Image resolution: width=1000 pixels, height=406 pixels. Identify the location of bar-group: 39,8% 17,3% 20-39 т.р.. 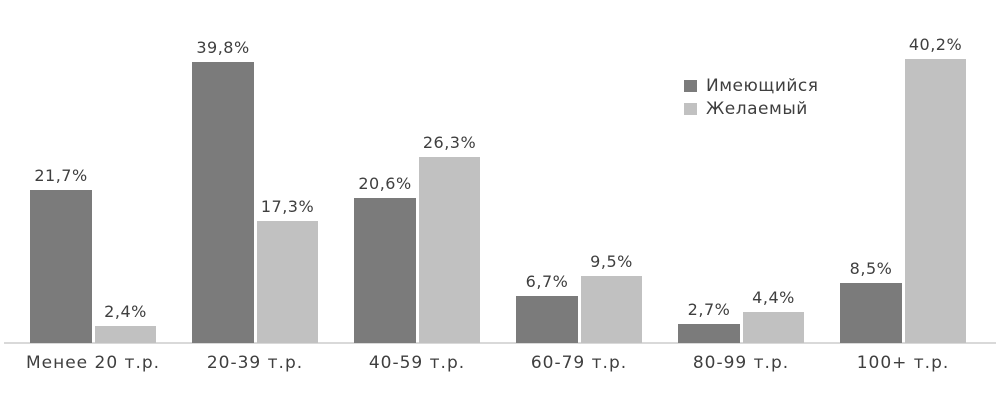
(255, 186).